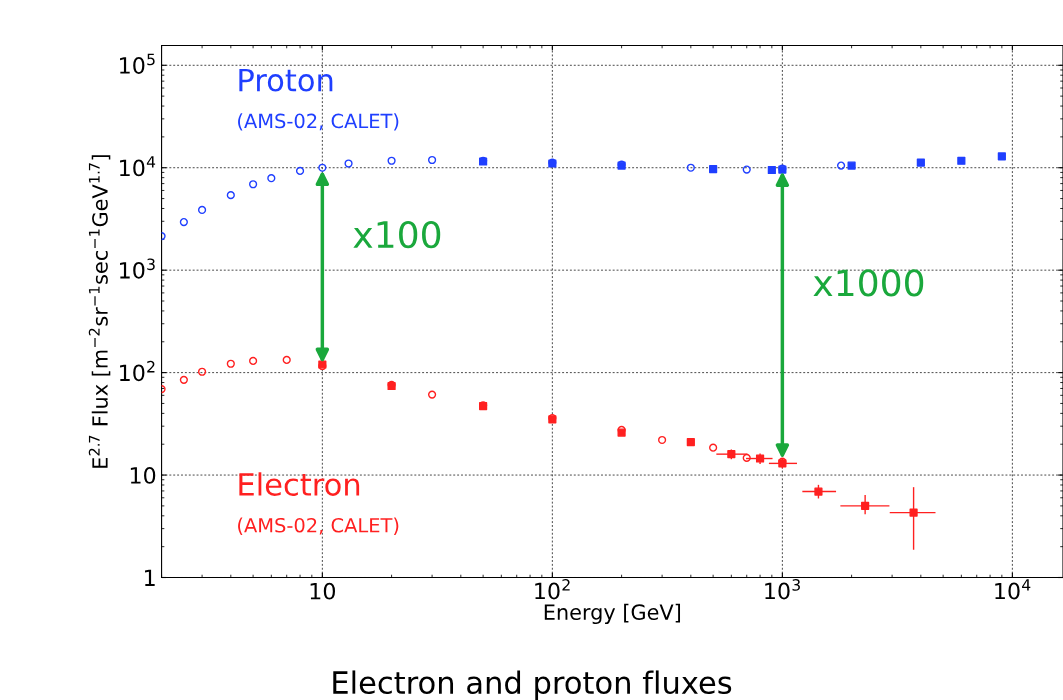 This screenshot has height=700, width=1063. I want to click on y-tick-label: 10$^{5}$, so click(137, 63).